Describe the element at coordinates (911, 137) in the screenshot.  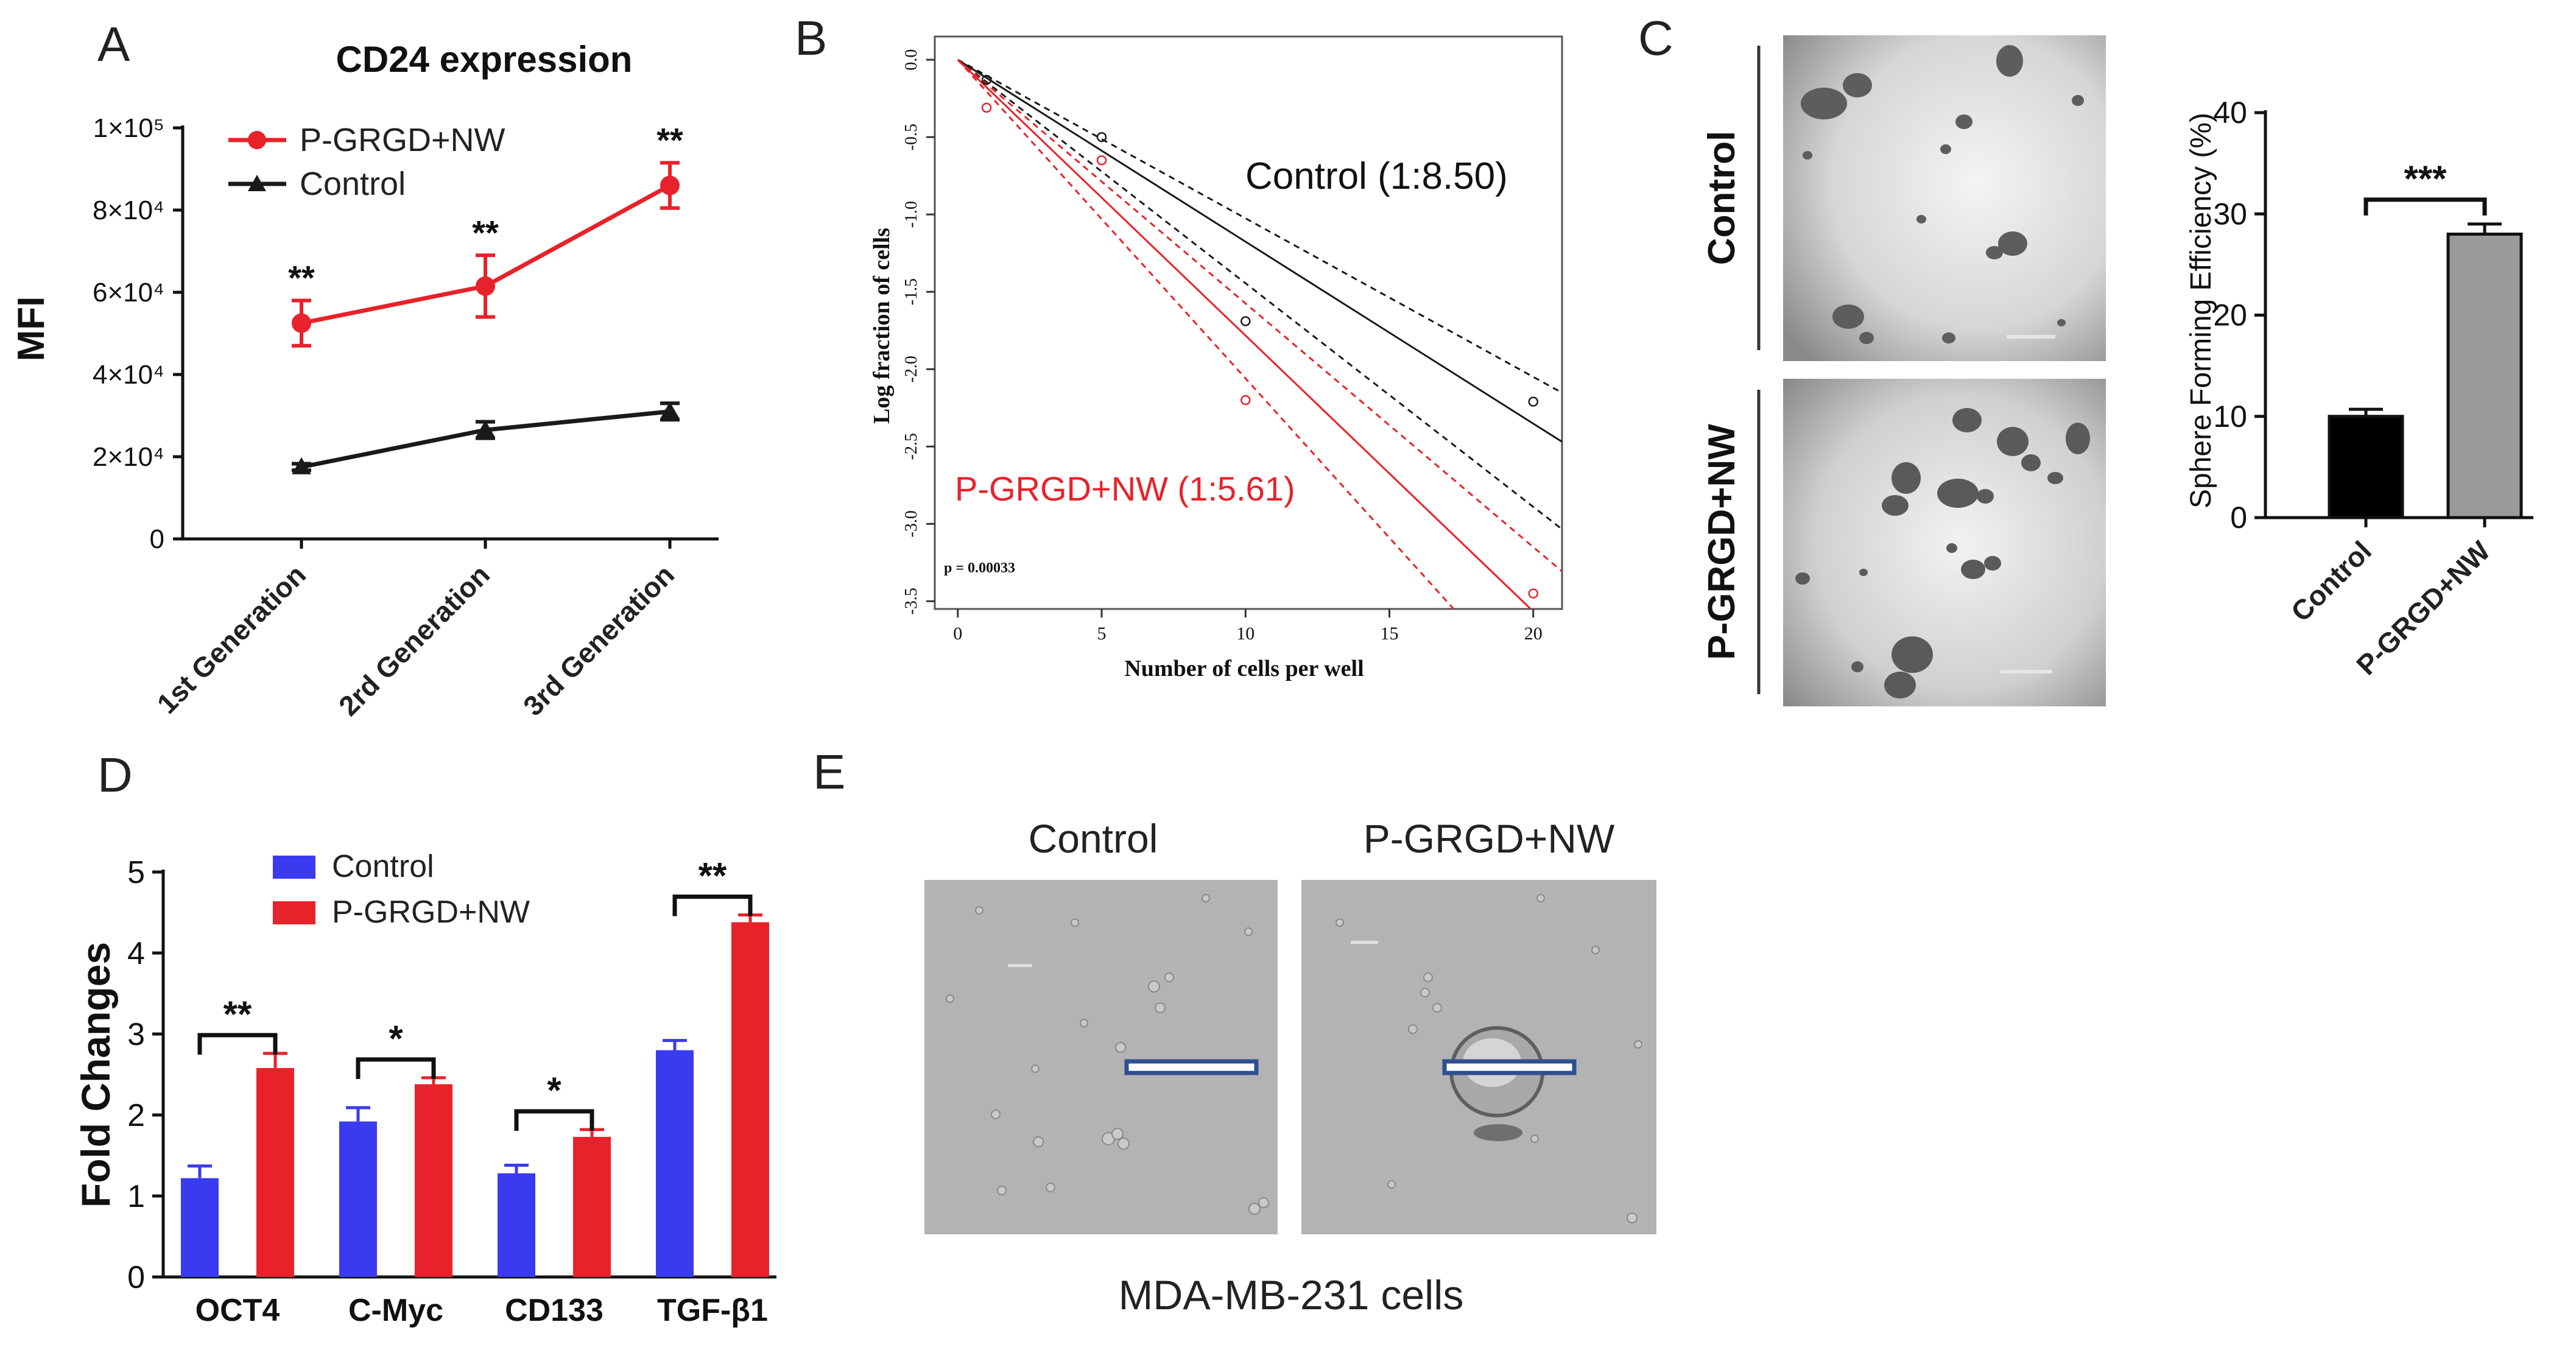
I see `y-tick-label: -0.5` at that location.